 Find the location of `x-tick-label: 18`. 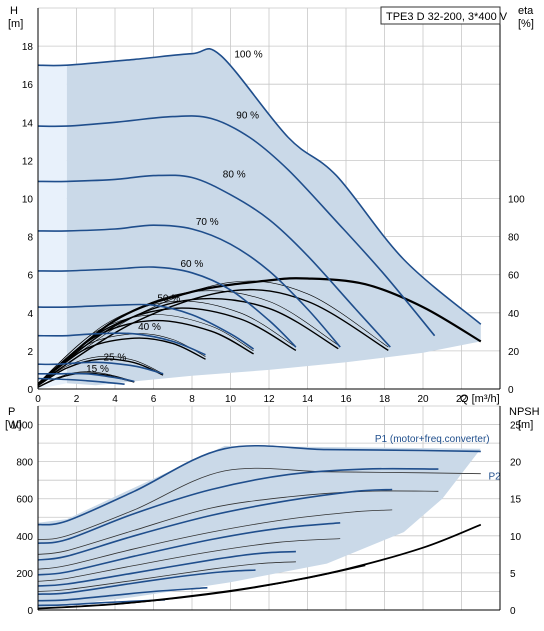

x-tick-label: 18 is located at coordinates (385, 399).